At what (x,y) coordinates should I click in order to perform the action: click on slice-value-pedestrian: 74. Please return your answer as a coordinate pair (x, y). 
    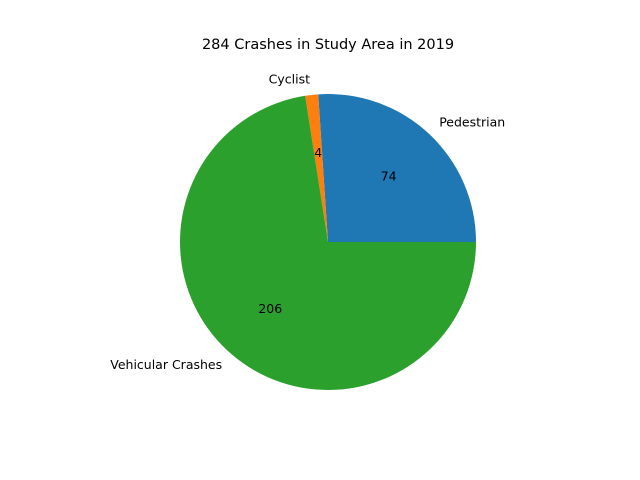
    Looking at the image, I should click on (389, 176).